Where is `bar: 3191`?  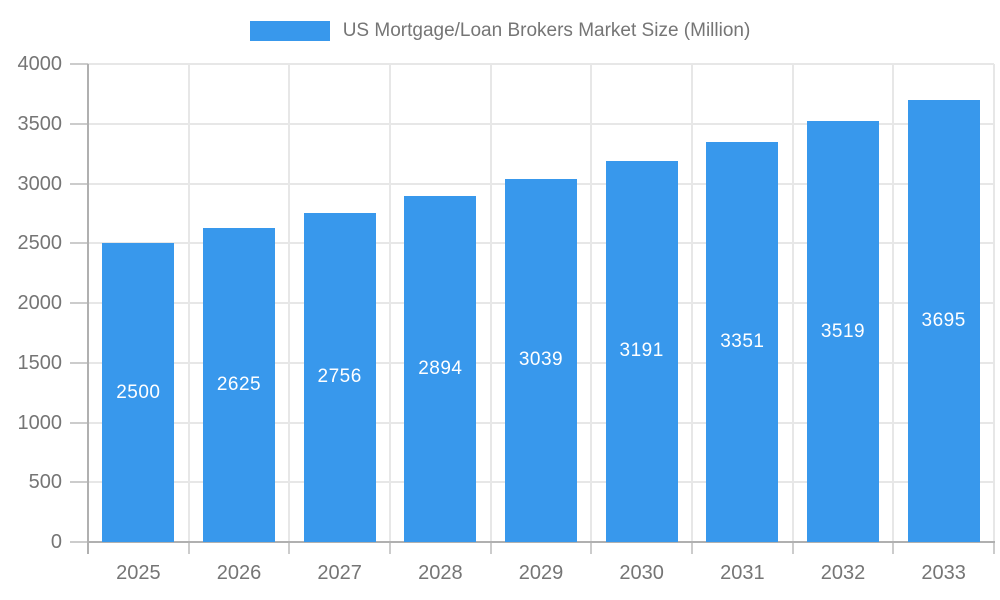
bar: 3191 is located at coordinates (641, 351).